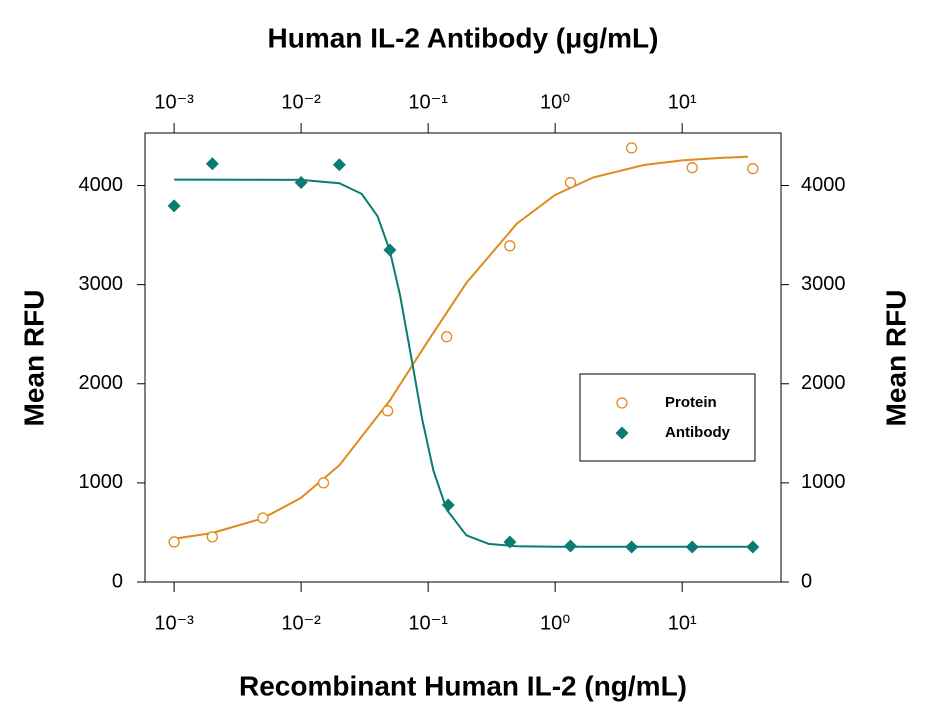 This screenshot has height=714, width=927. Describe the element at coordinates (682, 102) in the screenshot. I see `x2-tick-label: 10¹` at that location.